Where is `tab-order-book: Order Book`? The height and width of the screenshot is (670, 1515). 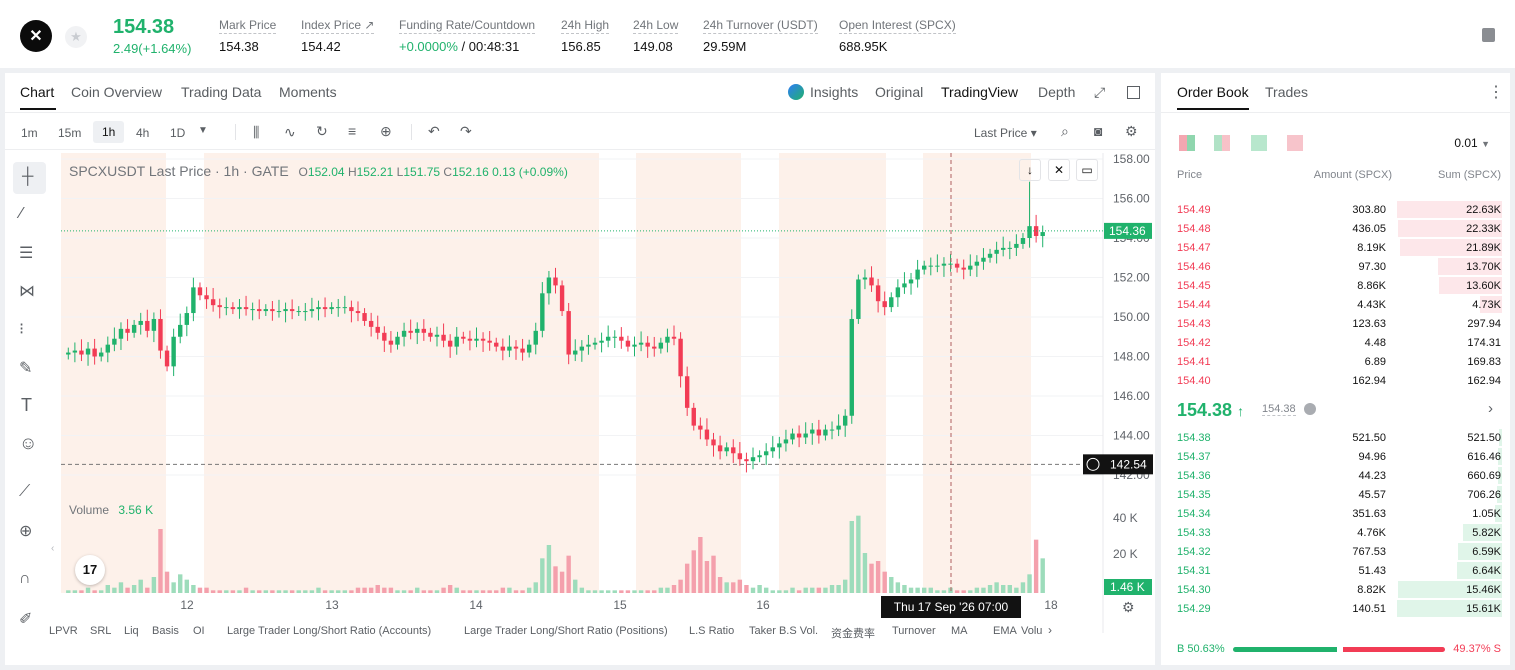
tab-order-book: Order Book is located at coordinates (1213, 92).